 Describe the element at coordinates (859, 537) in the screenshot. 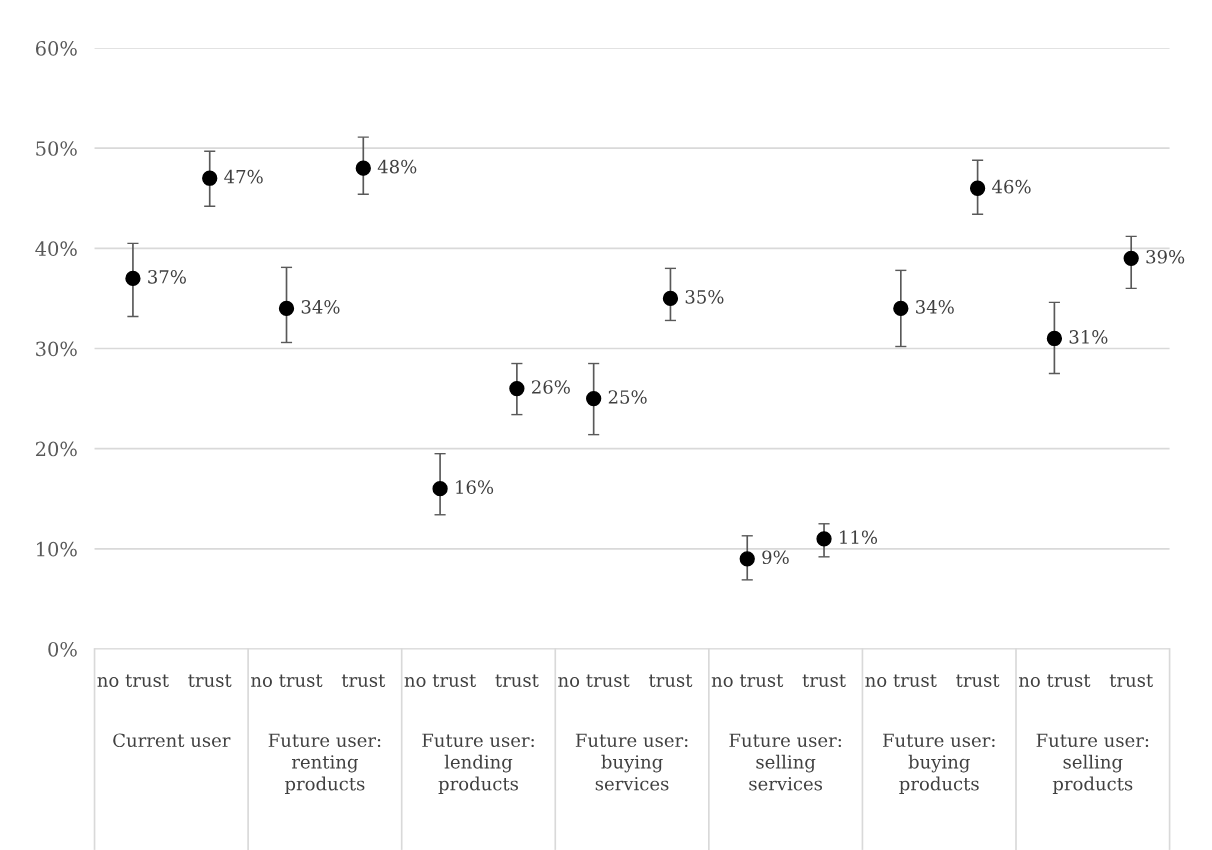

I see `data-label: 11%` at that location.